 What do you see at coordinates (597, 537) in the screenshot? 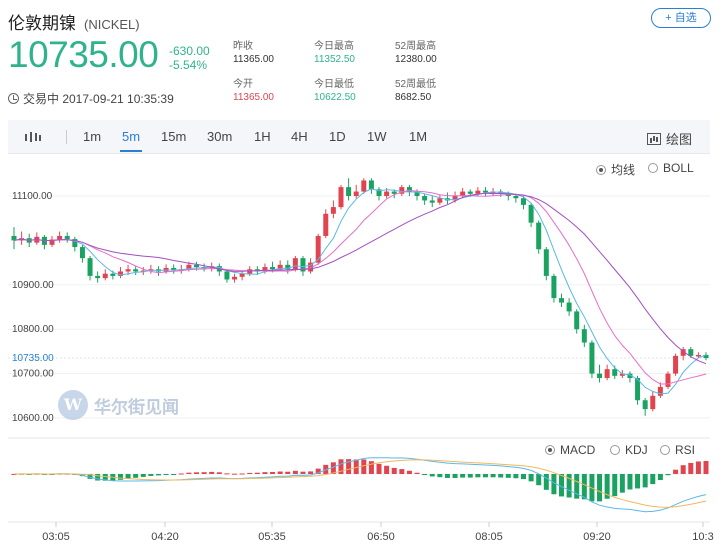
I see `x-tick-label: 09:20` at bounding box center [597, 537].